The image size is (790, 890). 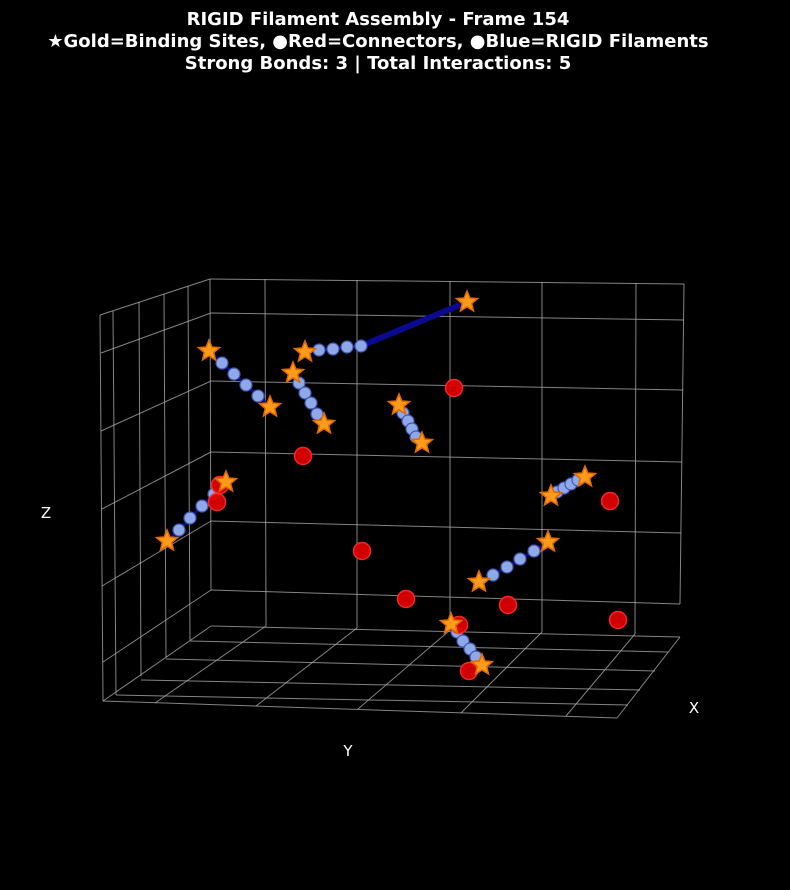 What do you see at coordinates (378, 19) in the screenshot?
I see `chart-title: RIGID Filament Assembly - Frame 154` at bounding box center [378, 19].